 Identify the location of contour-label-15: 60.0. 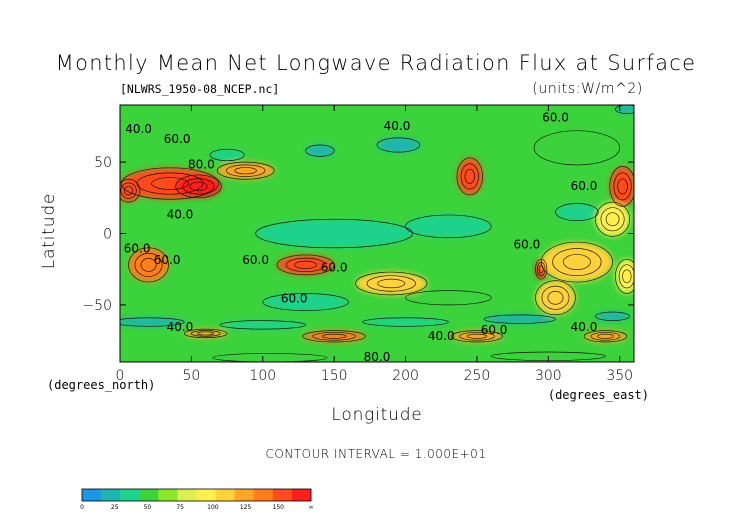
(494, 330).